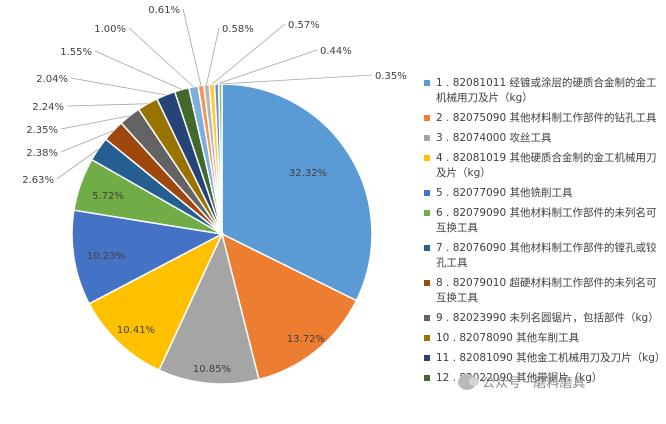  Describe the element at coordinates (308, 173) in the screenshot. I see `data-label: 32.32%` at that location.